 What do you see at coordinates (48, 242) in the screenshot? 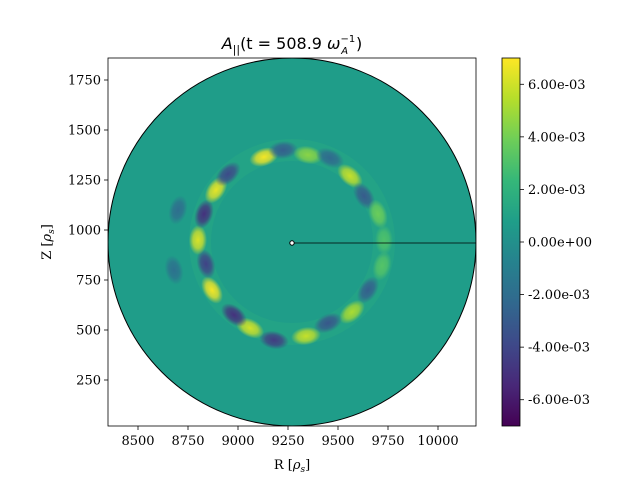
I see `y-axis-label: Z [ρs]` at bounding box center [48, 242].